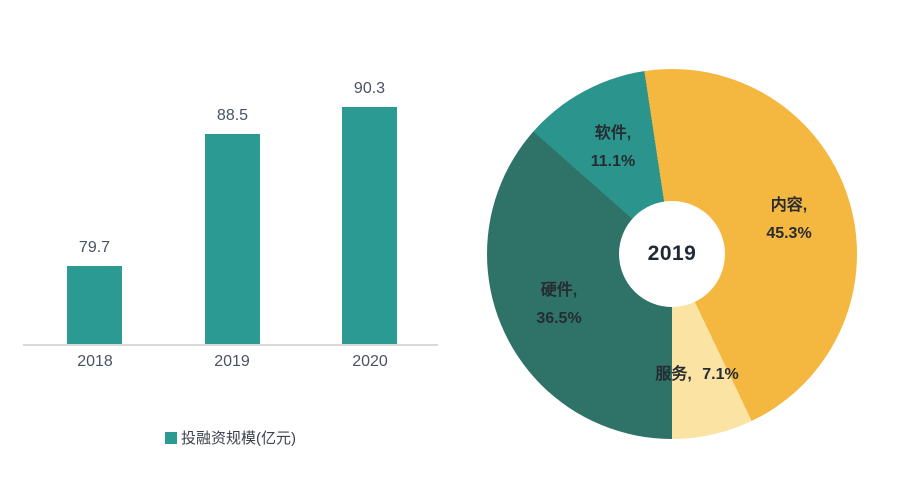 This screenshot has height=500, width=900. What do you see at coordinates (370, 361) in the screenshot?
I see `x-axis-tick-2020: 2020` at bounding box center [370, 361].